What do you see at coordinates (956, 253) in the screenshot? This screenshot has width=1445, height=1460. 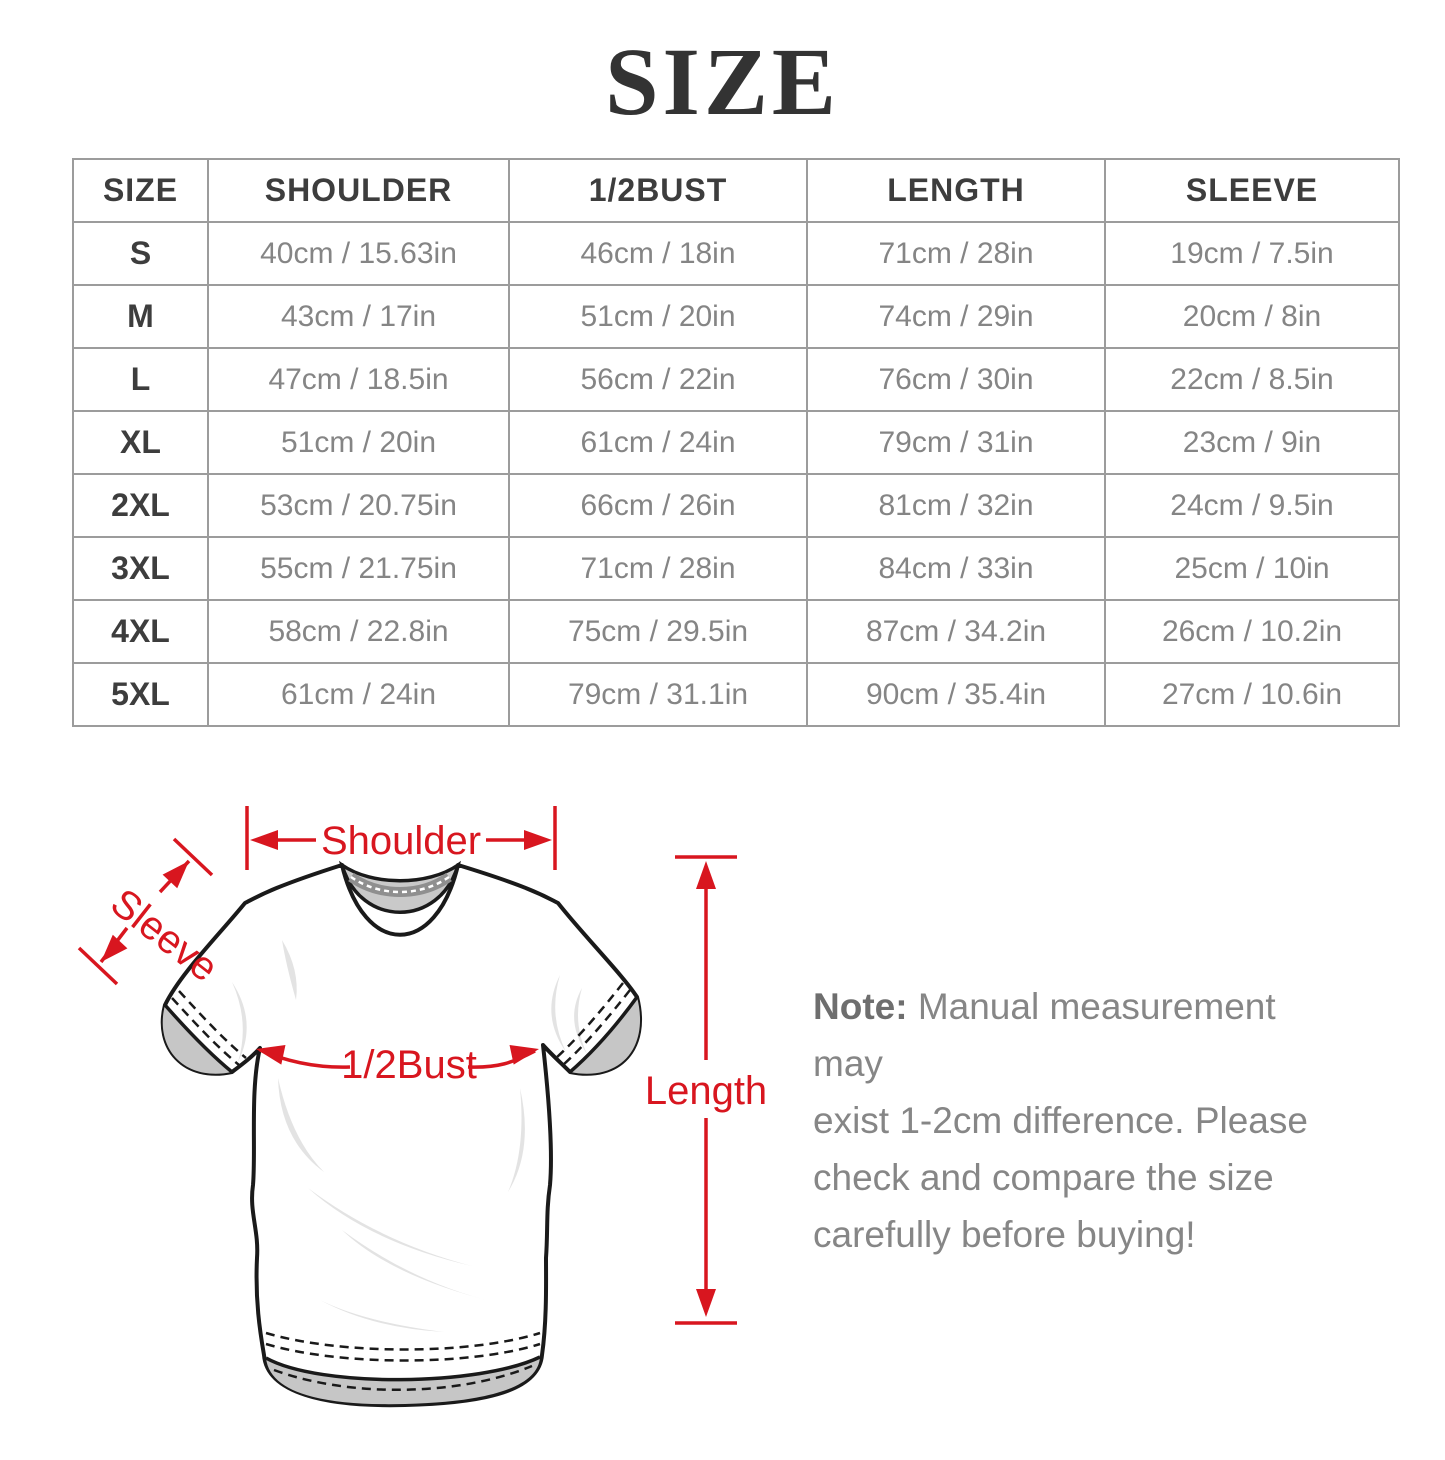 I see `length-value: 71cm / 28in` at bounding box center [956, 253].